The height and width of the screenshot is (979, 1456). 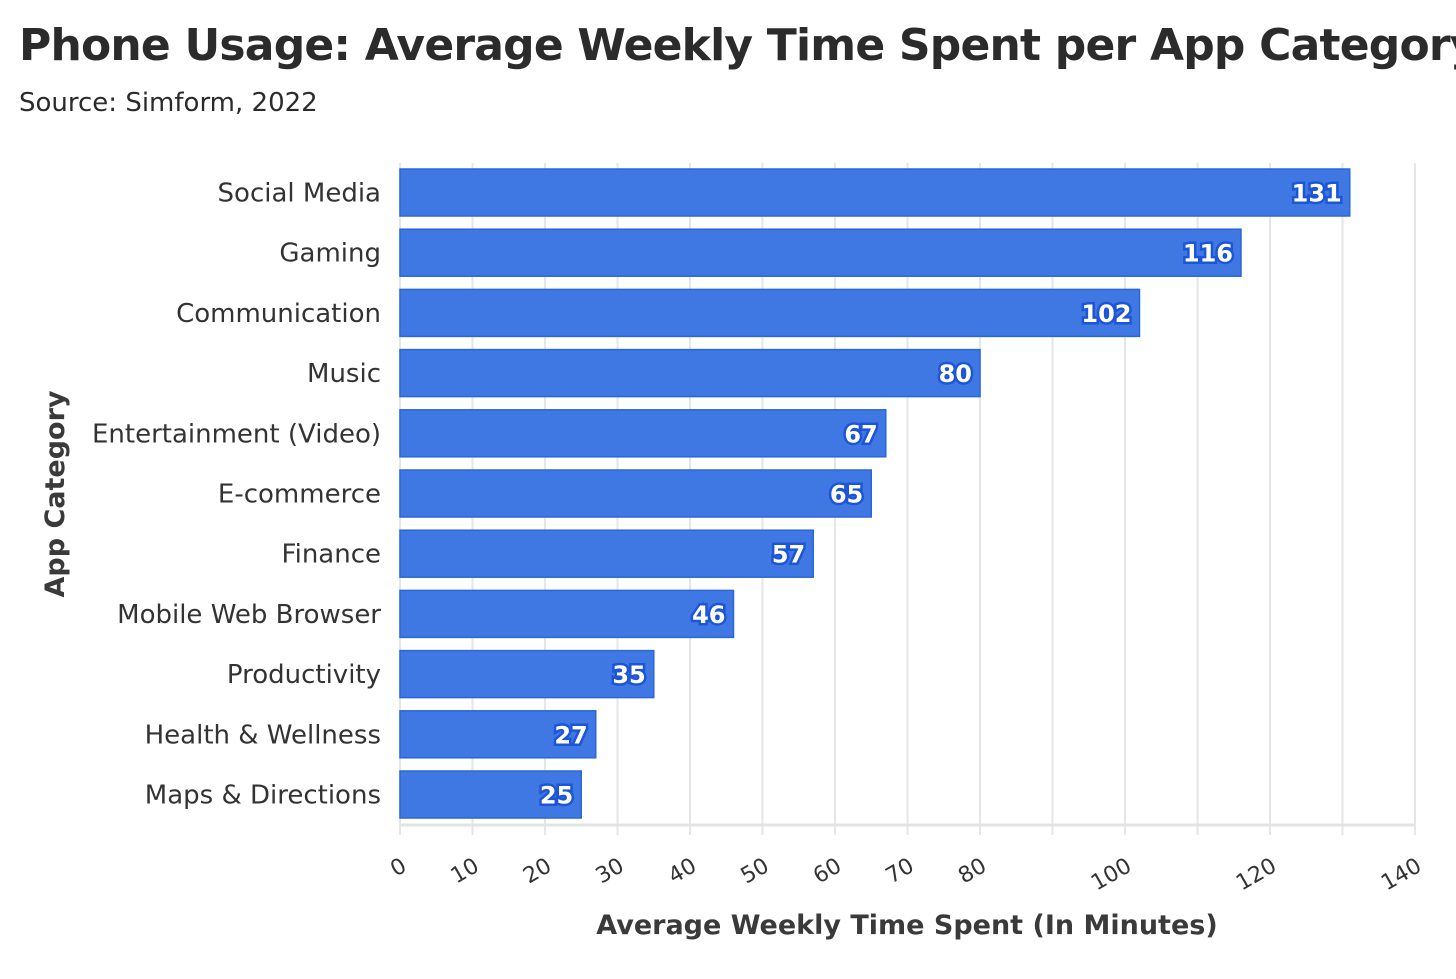 I want to click on x-tick-label: 30, so click(x=610, y=872).